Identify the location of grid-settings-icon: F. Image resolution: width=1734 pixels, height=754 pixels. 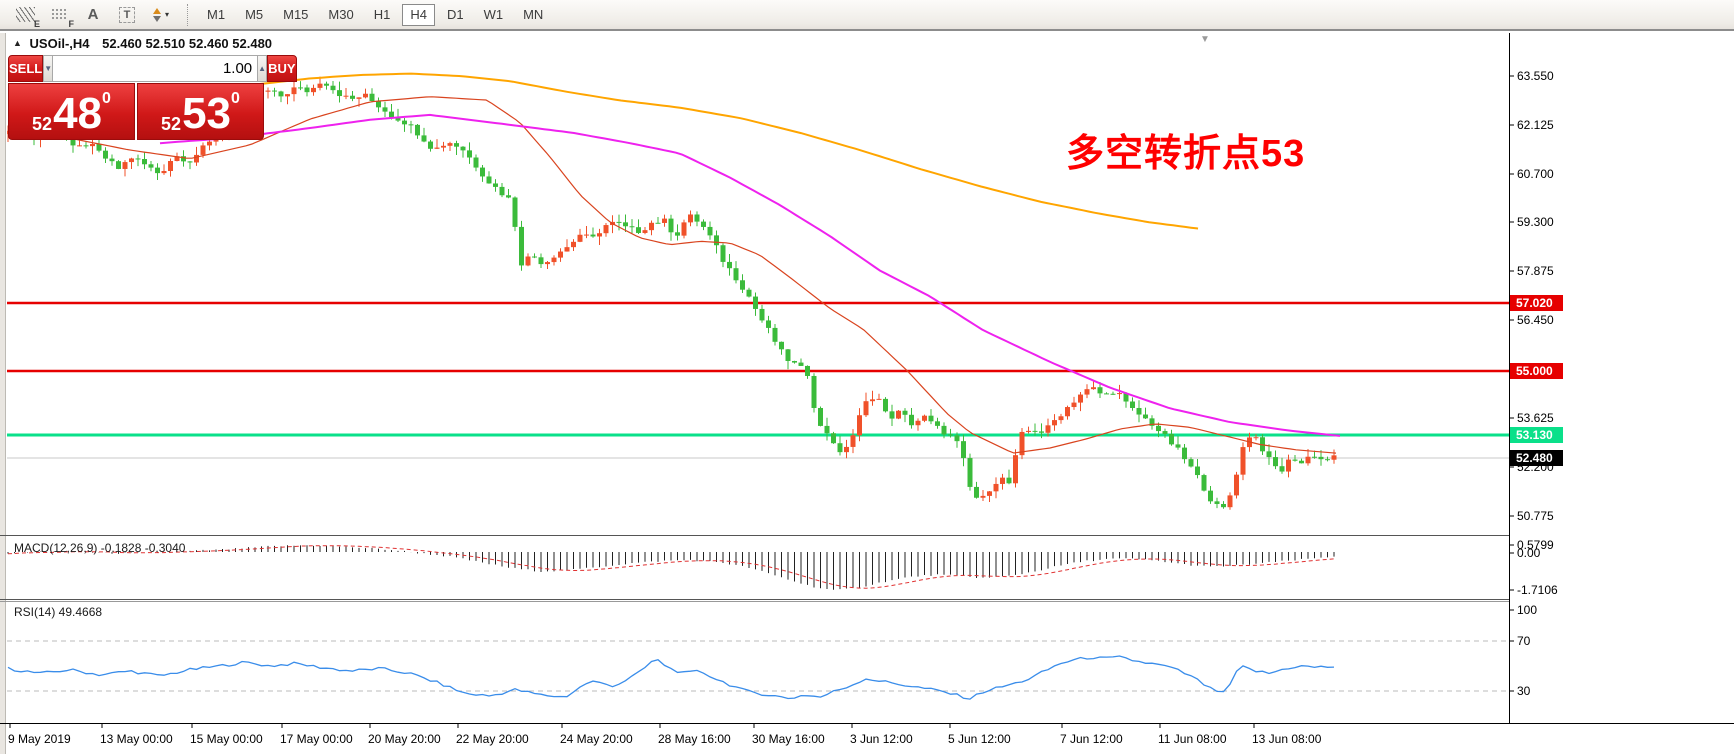
(60, 16).